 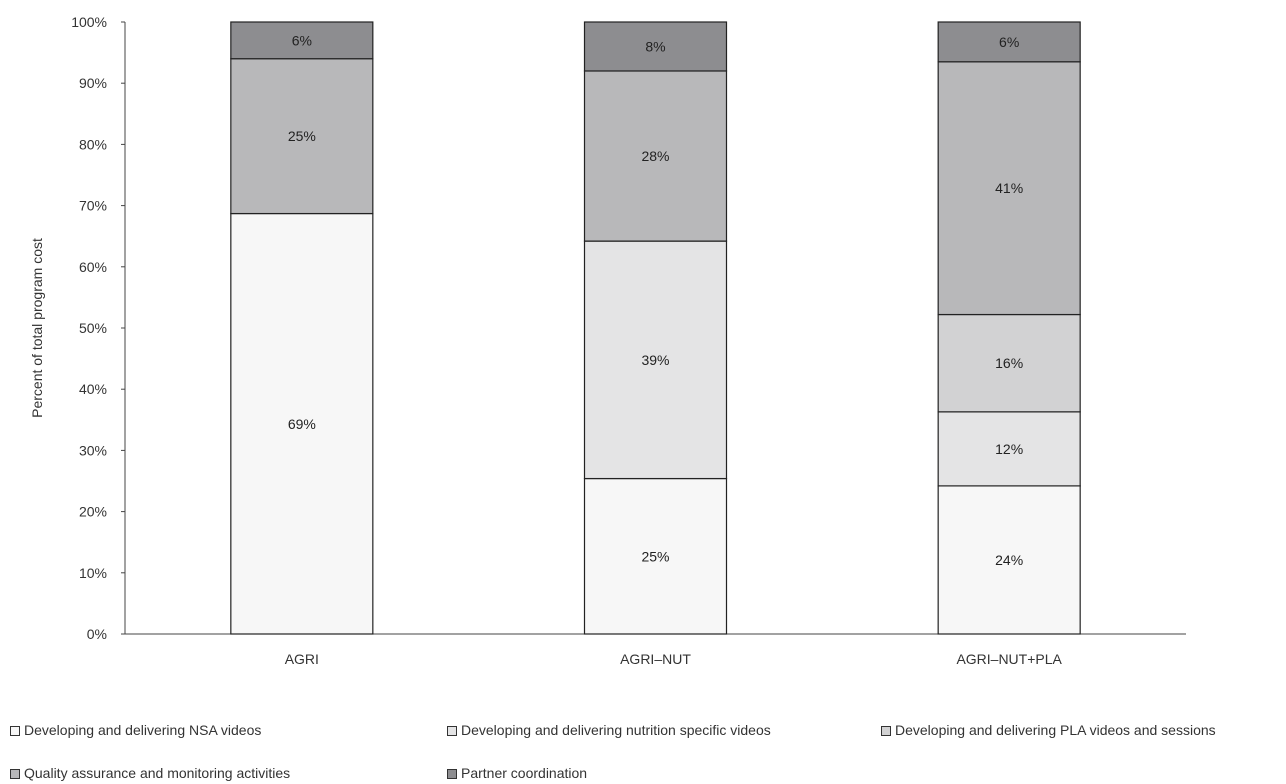 I want to click on data-label: 12%, so click(x=1009, y=449).